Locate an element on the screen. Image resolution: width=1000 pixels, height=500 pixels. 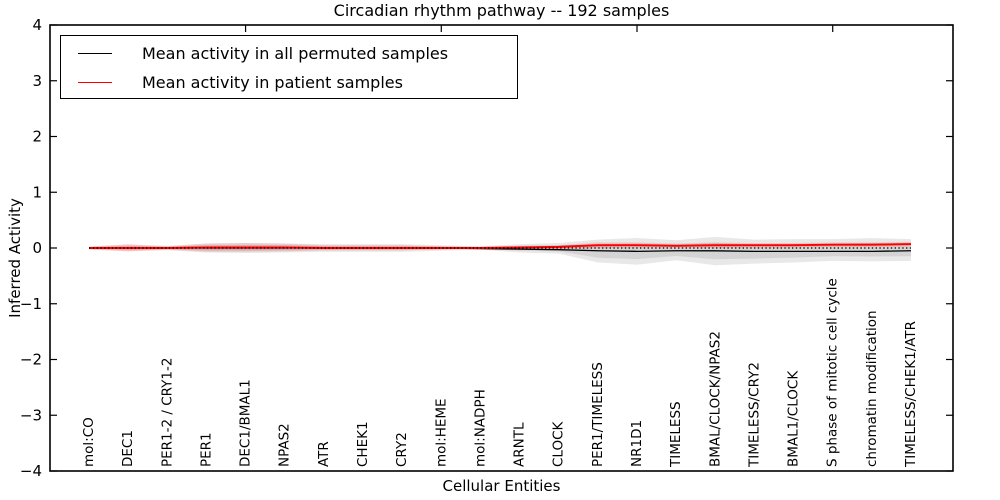
y-tick-label: 1 is located at coordinates (37, 192).